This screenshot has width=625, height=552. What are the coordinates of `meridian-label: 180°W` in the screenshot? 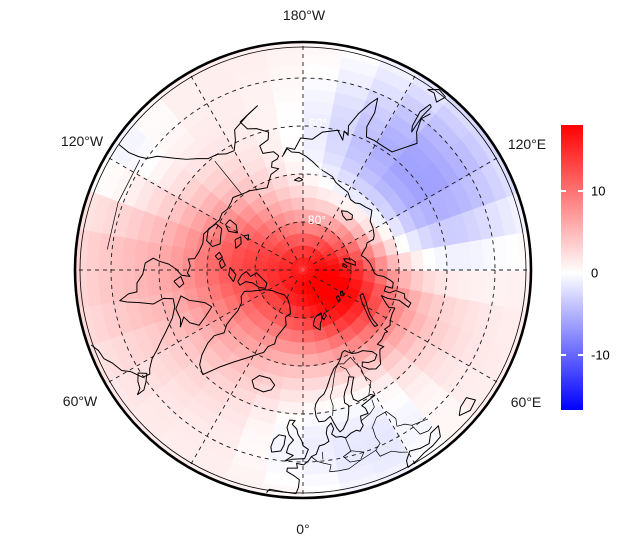 It's located at (304, 15).